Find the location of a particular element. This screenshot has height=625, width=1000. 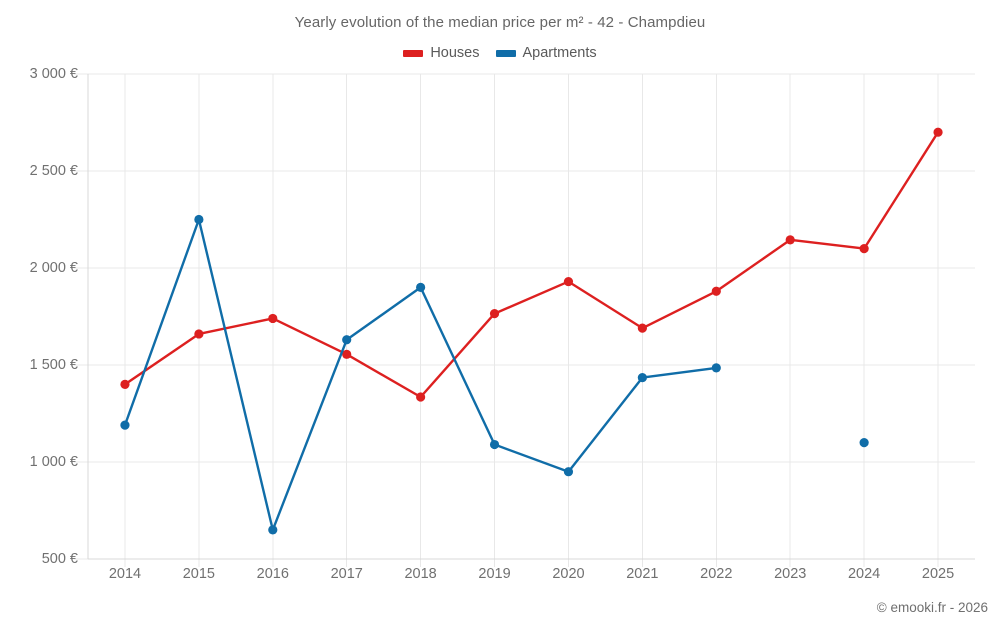

y-tick-label: 1 500 € is located at coordinates (53, 365).